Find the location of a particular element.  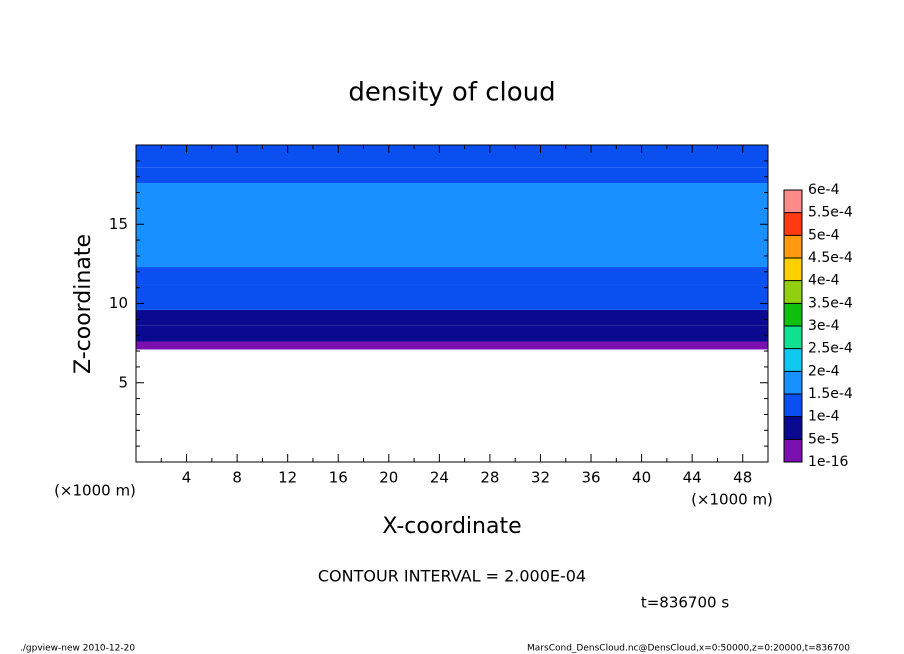

contour-interval: CONTOUR INTERVAL = 2.000E-04 is located at coordinates (452, 576).